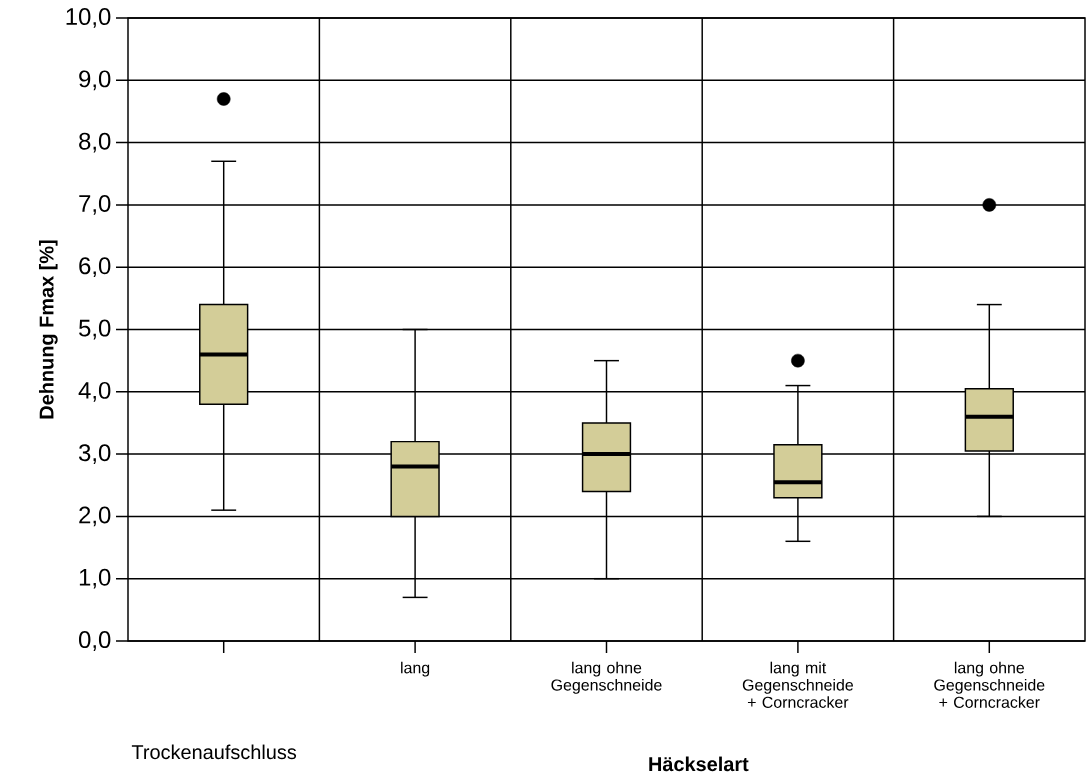 This screenshot has height=778, width=1087. What do you see at coordinates (48, 329) in the screenshot?
I see `y-axis-title: Dehnung Fmax [%]` at bounding box center [48, 329].